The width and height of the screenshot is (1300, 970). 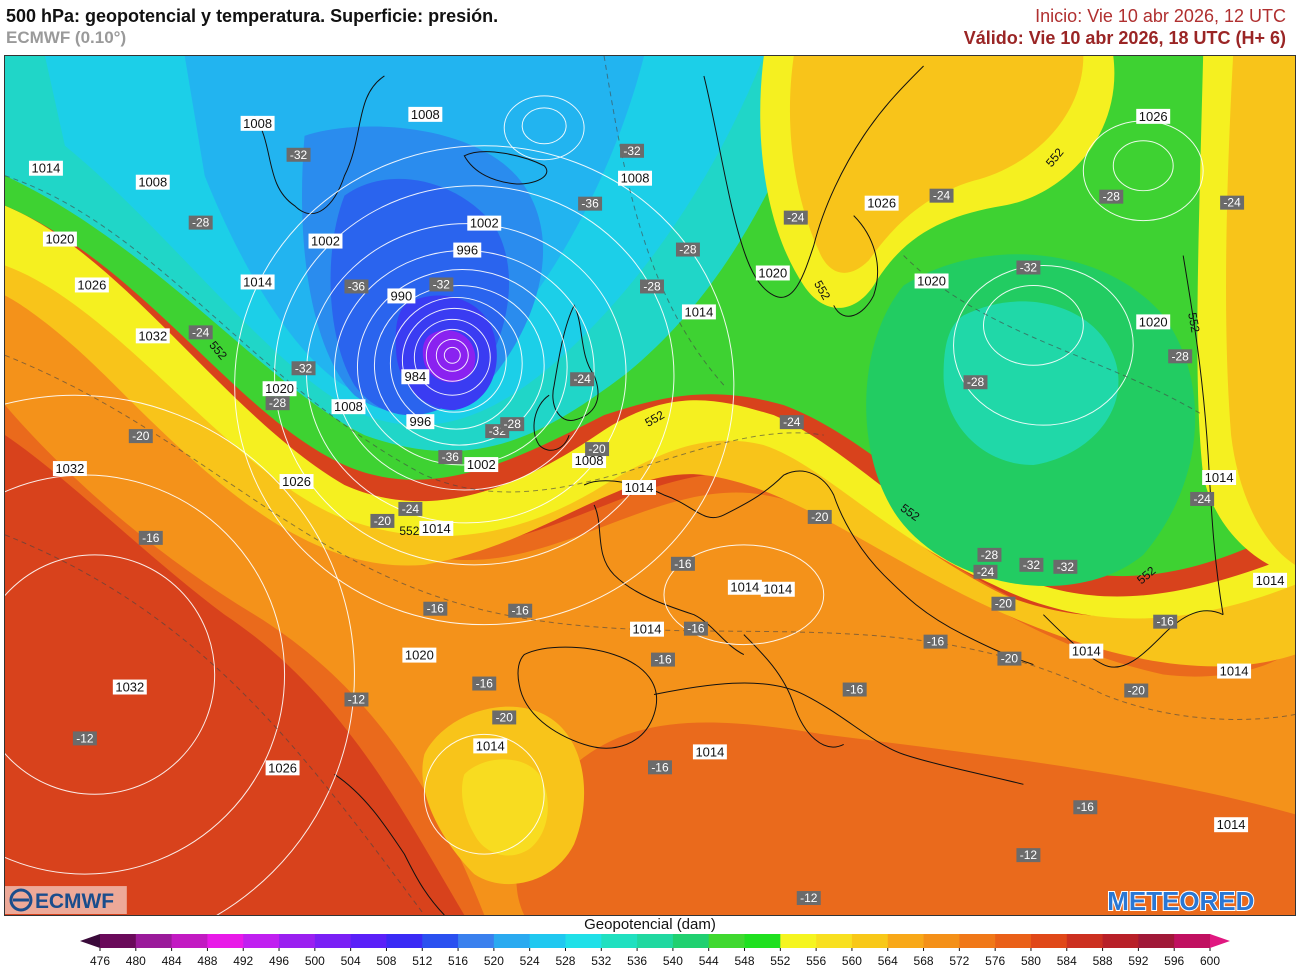 I want to click on model-label: ECMWF (0.10°), so click(x=66, y=37).